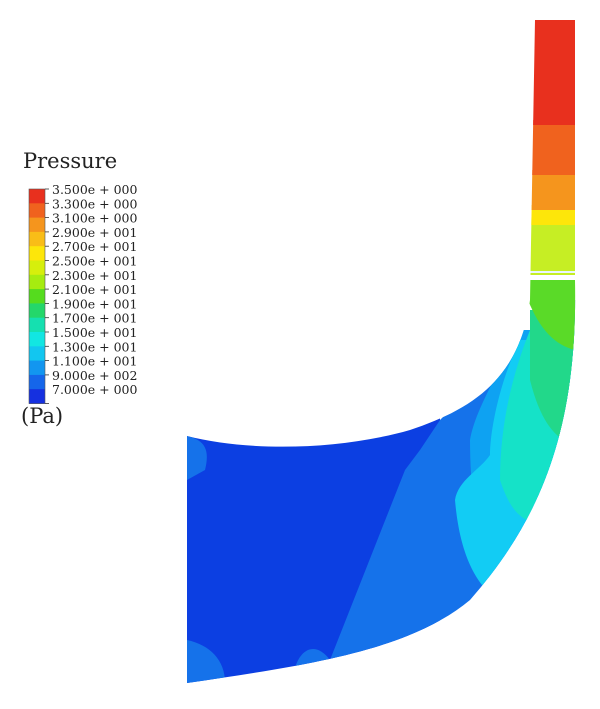 This screenshot has height=709, width=600. Describe the element at coordinates (95, 189) in the screenshot. I see `legend-tick-label: 3.500e + 000` at that location.